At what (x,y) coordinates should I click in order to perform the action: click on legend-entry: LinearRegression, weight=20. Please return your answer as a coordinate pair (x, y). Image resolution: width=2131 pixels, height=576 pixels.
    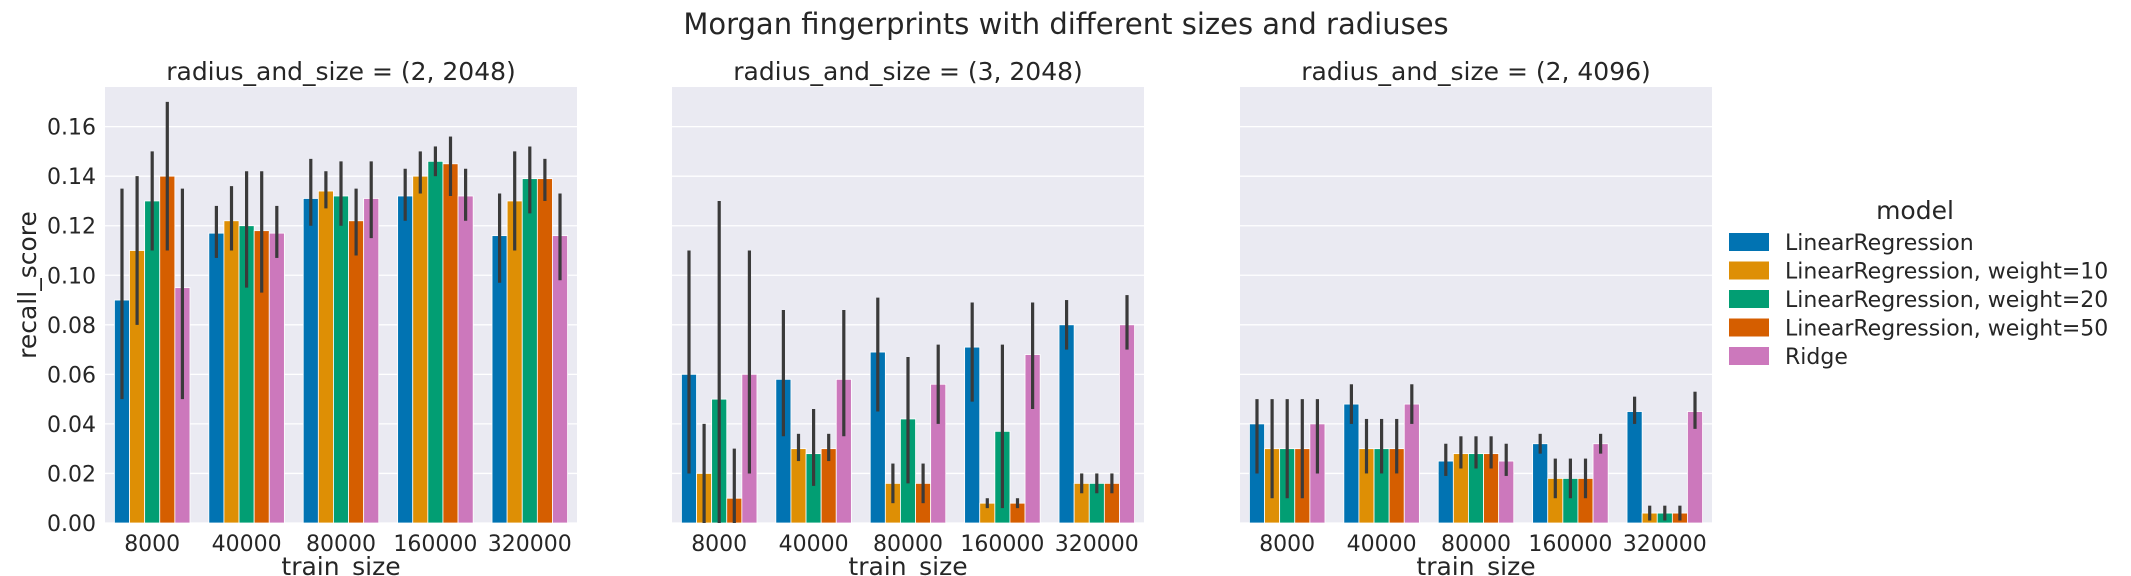
    Looking at the image, I should click on (1946, 300).